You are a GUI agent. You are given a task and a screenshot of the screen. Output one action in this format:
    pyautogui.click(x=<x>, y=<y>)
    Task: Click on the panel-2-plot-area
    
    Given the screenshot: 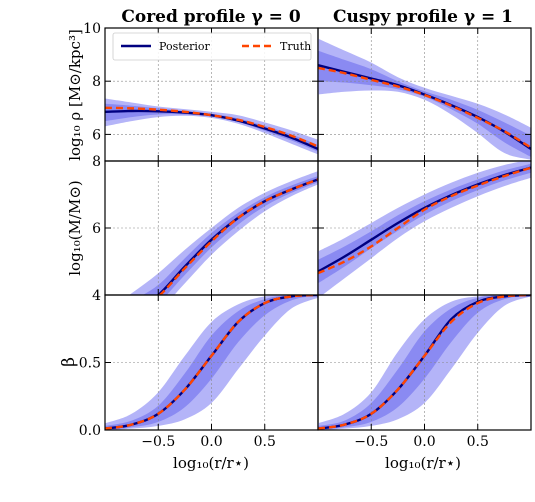 What is the action you would take?
    pyautogui.click(x=211, y=228)
    